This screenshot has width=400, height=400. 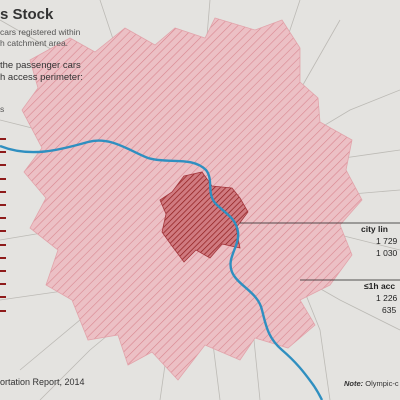 I want to click on city-value-2: 1 030, so click(x=387, y=253).